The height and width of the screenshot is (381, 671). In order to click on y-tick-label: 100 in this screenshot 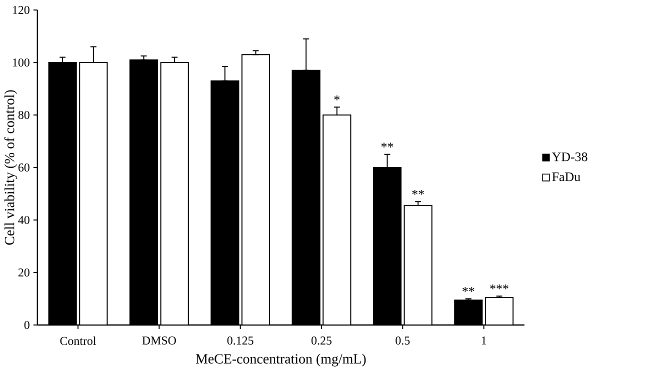, I will do `click(21, 62)`.